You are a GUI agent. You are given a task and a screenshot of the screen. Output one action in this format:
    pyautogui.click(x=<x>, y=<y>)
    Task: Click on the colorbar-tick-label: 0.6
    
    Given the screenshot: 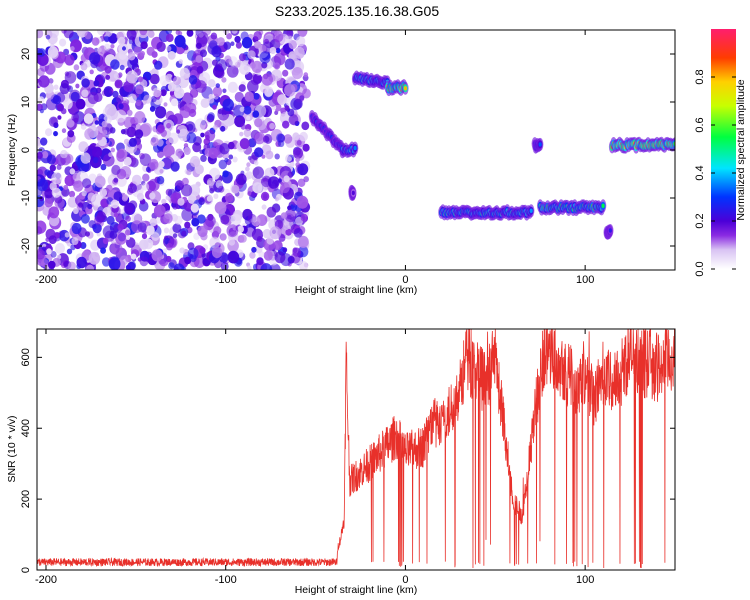 What is the action you would take?
    pyautogui.click(x=700, y=124)
    